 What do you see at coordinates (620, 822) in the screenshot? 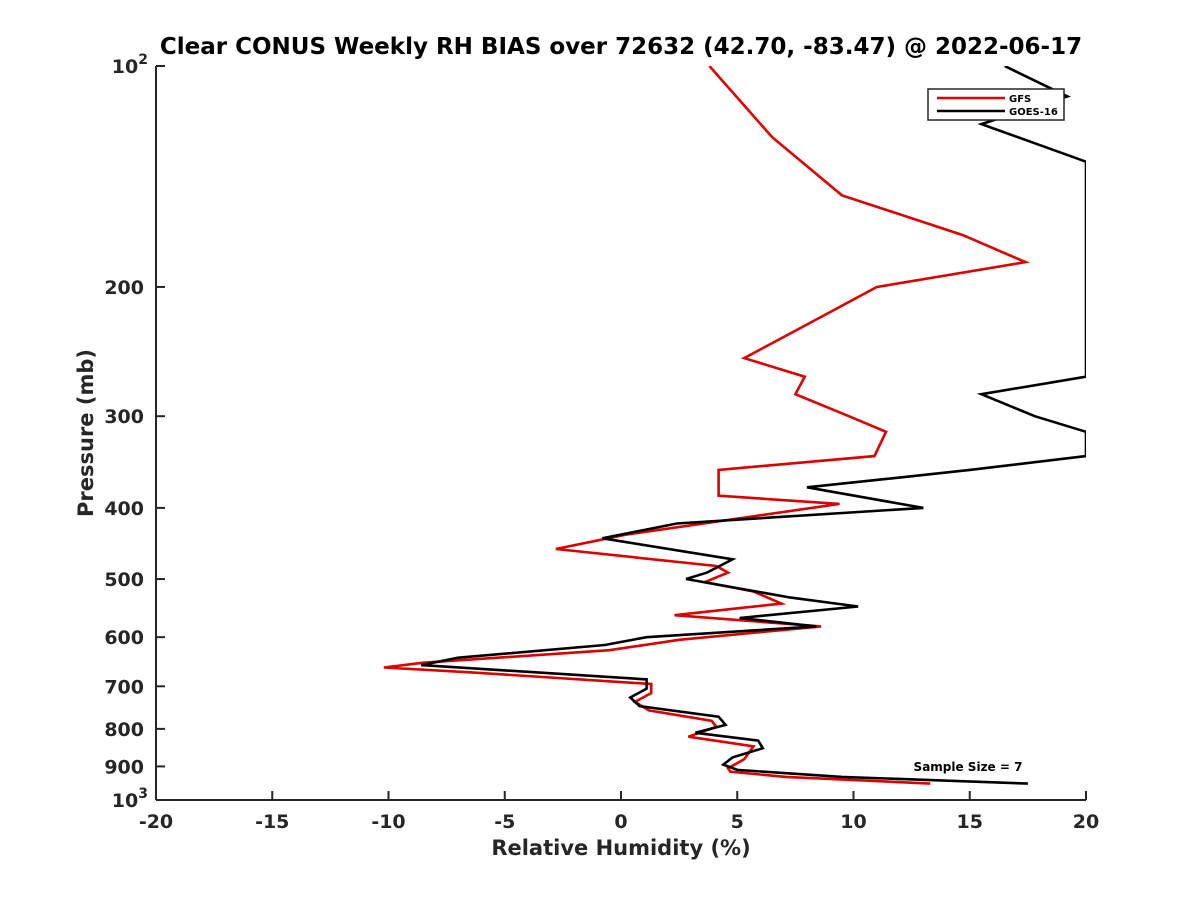
I see `x-tick-label: 0` at bounding box center [620, 822].